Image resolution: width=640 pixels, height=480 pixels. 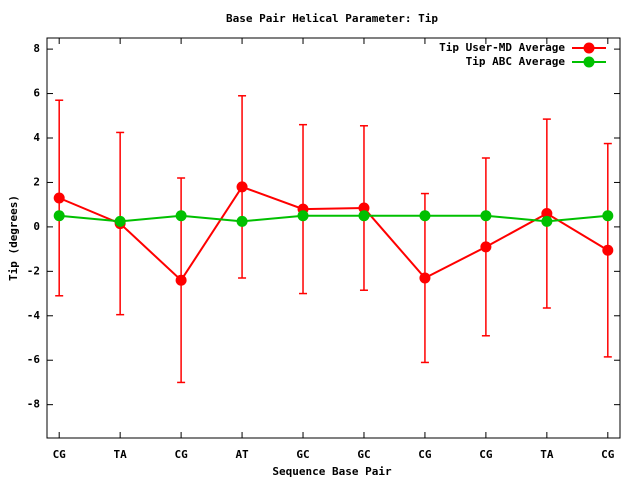 What do you see at coordinates (36, 93) in the screenshot?
I see `y-tick-label: 6` at bounding box center [36, 93].